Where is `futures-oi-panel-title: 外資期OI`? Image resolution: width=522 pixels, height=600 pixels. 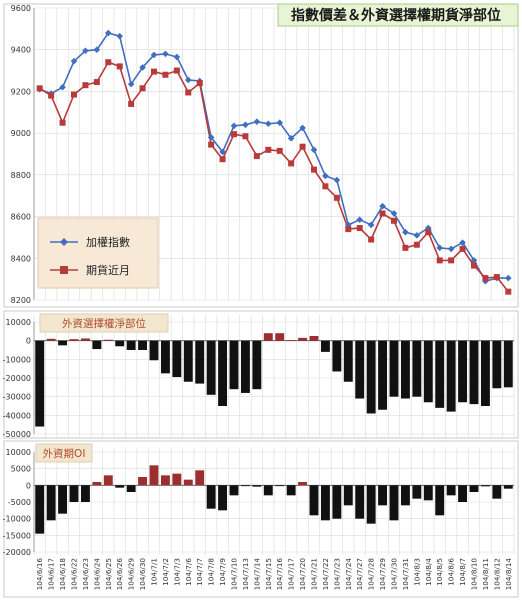 futures-oi-panel-title: 外資期OI is located at coordinates (64, 454).